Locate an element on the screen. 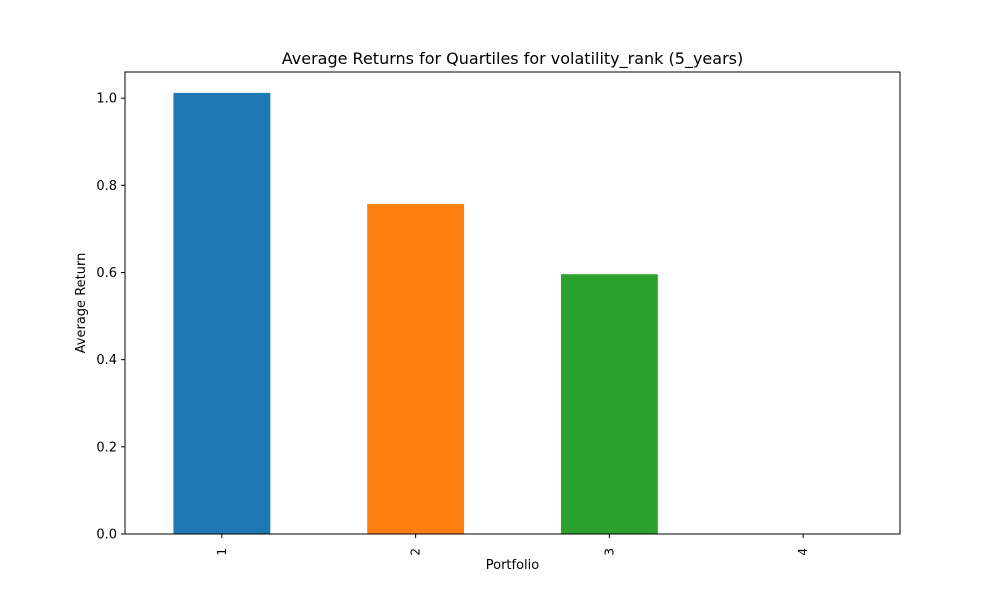  x-tick-label: 4 is located at coordinates (803, 552).